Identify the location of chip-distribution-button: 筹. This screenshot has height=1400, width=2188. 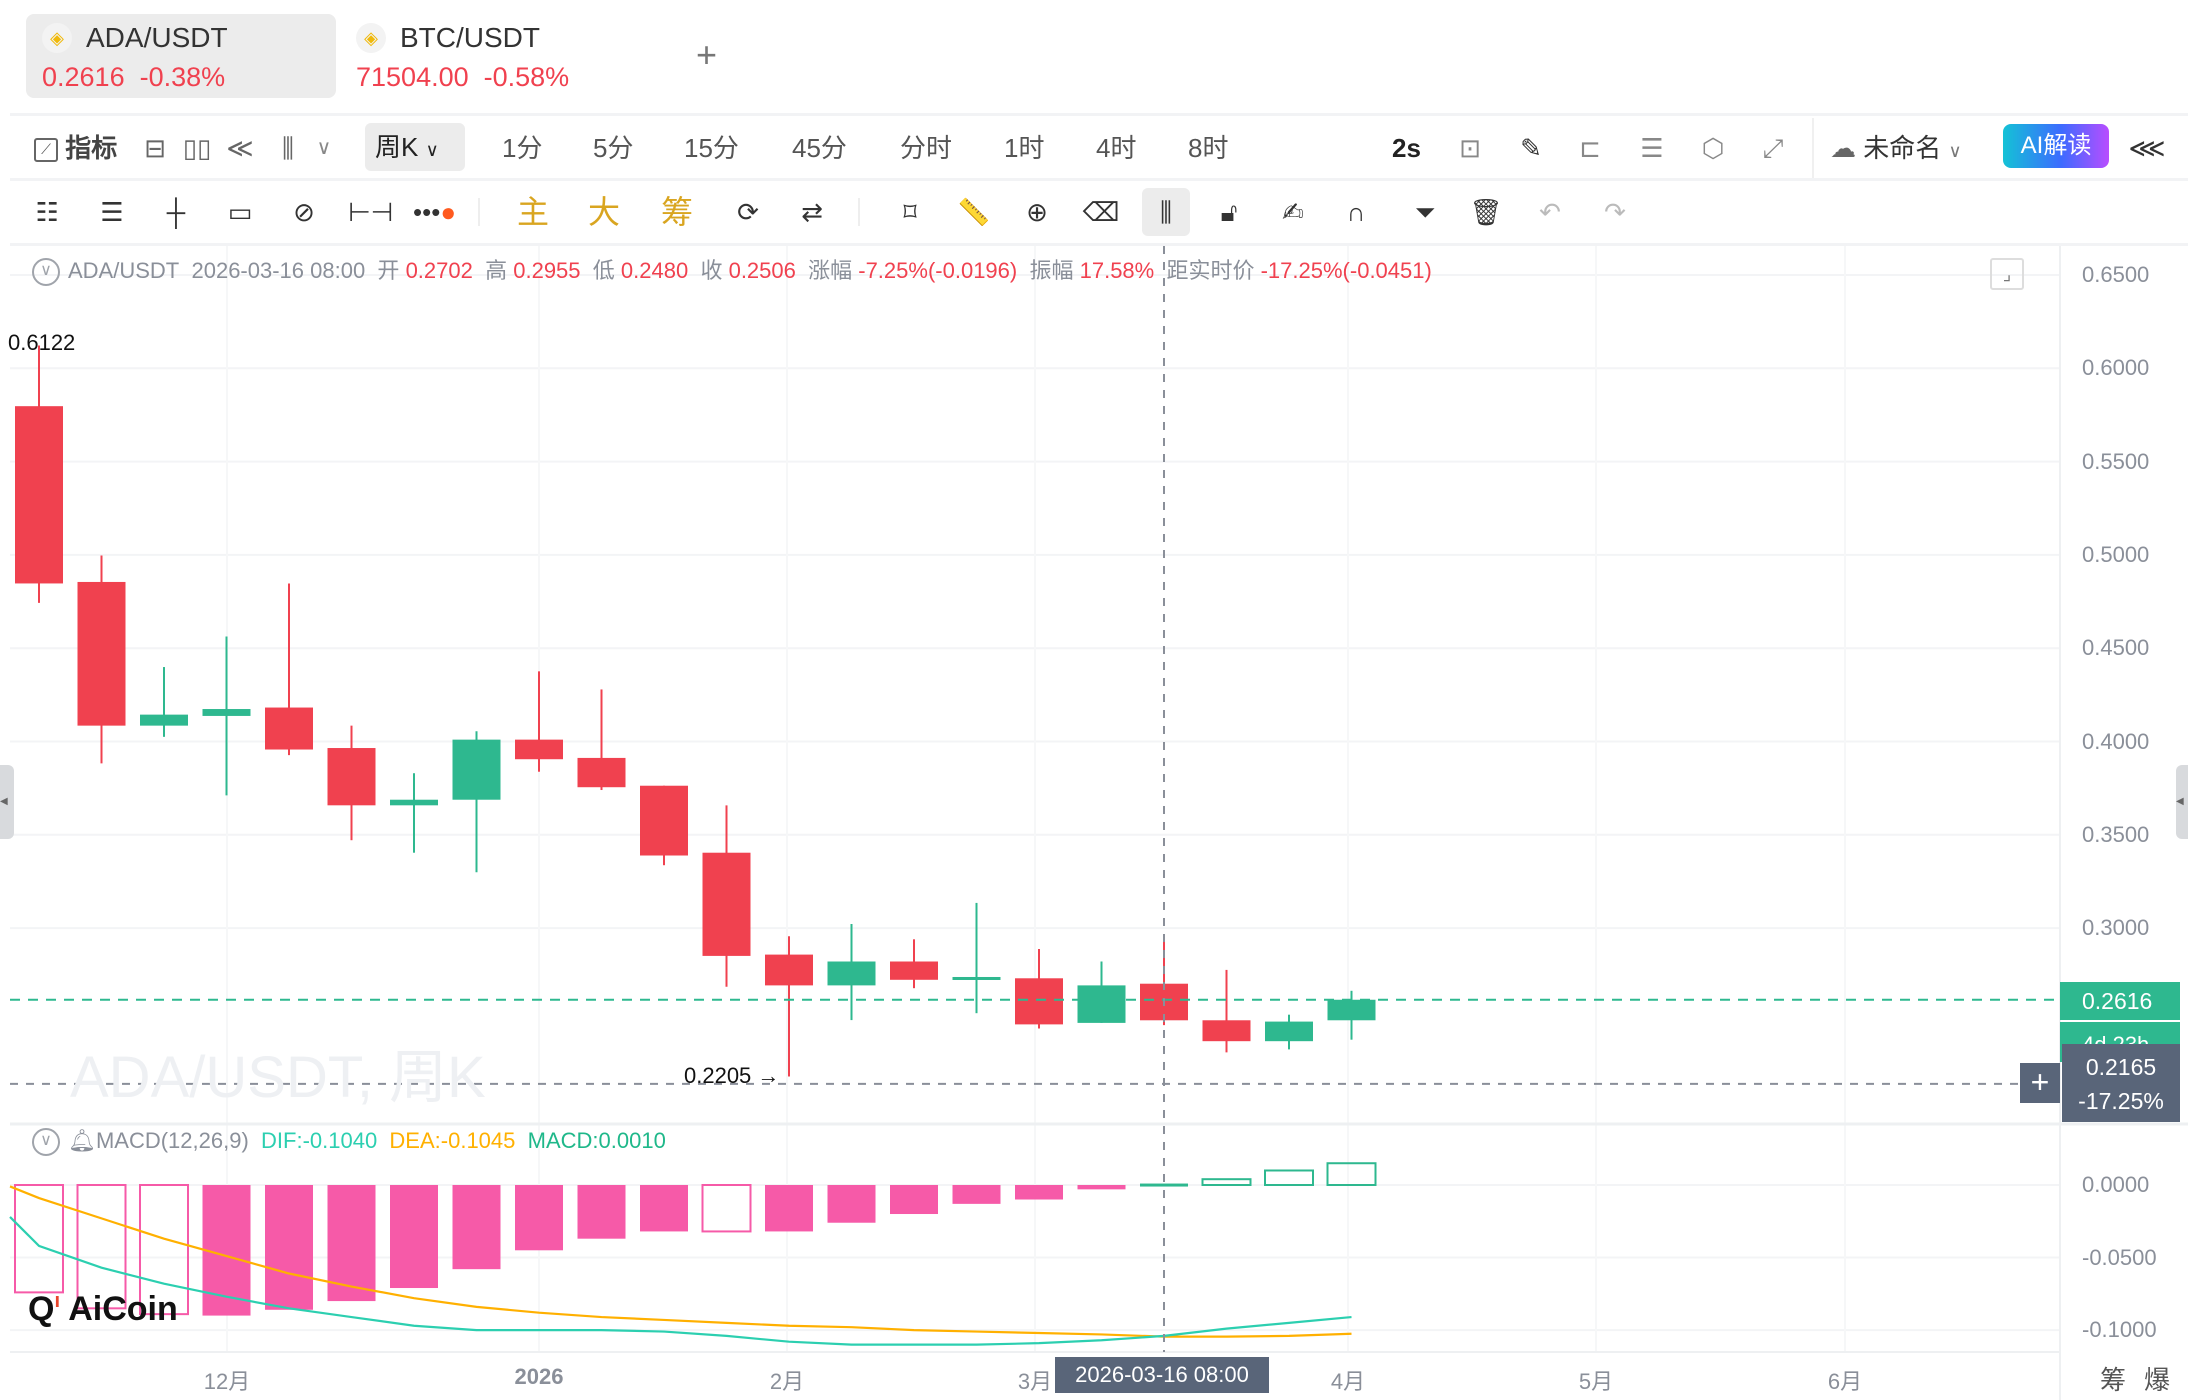
(676, 212).